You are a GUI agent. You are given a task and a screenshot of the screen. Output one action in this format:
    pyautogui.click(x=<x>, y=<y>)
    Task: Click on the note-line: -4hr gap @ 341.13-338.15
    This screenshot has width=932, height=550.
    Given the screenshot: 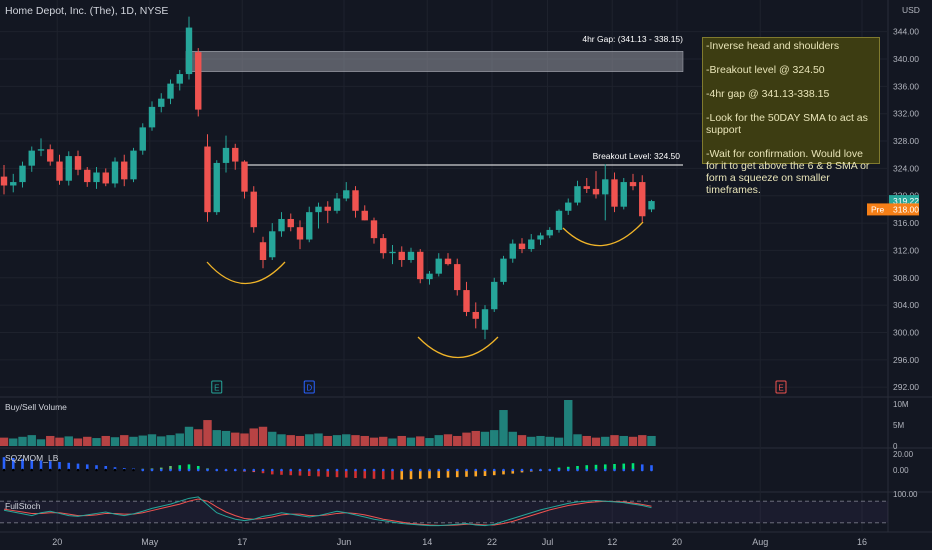 What is the action you would take?
    pyautogui.click(x=768, y=94)
    